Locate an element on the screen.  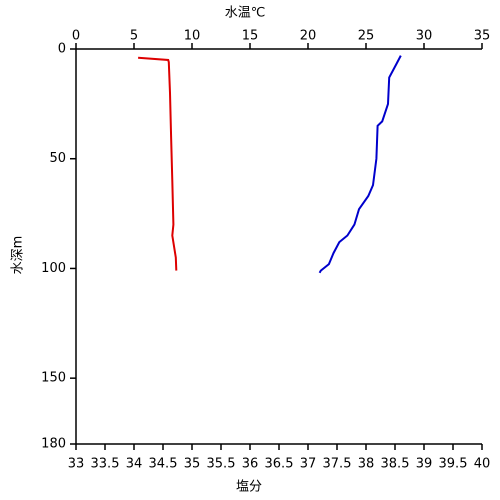
bottom-tick-label: 38 is located at coordinates (366, 464).